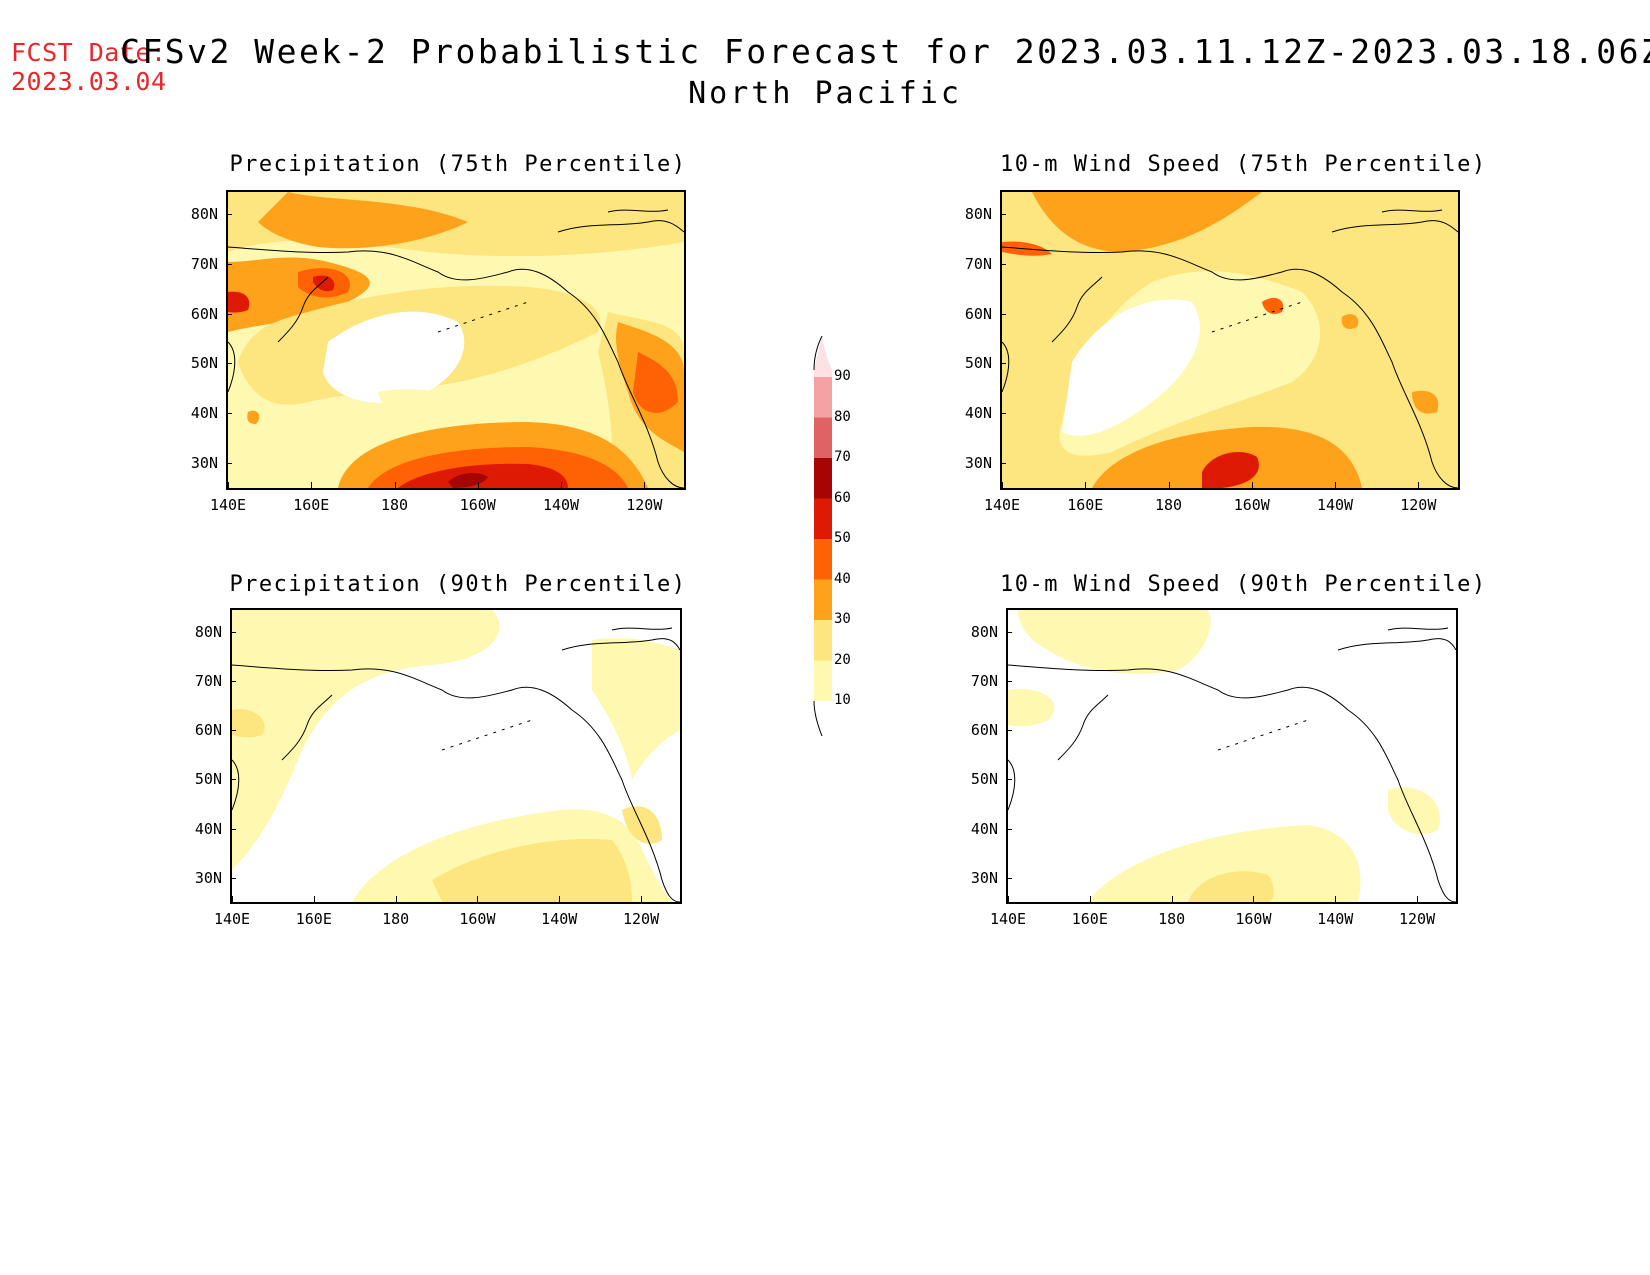  Describe the element at coordinates (842, 497) in the screenshot. I see `colorbar-level-label: 60` at that location.